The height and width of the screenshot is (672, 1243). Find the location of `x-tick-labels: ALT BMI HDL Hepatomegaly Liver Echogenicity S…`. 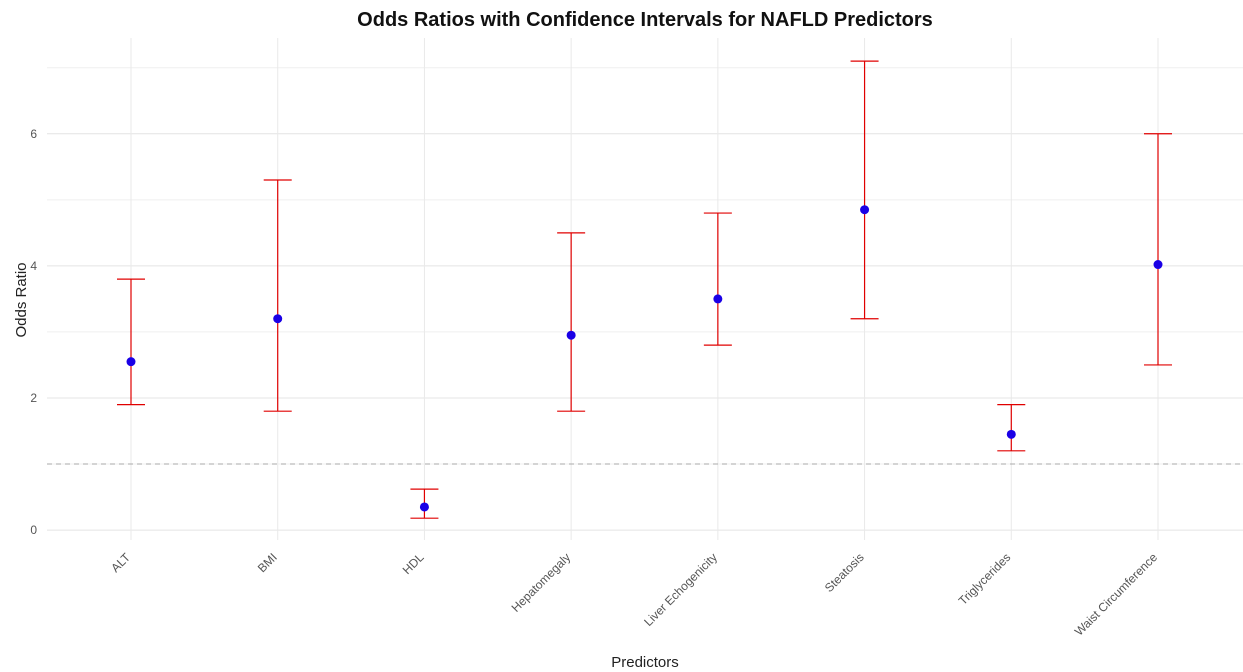

x-tick-labels: ALT BMI HDL Hepatomegaly Liver Echogenicity S… is located at coordinates (634, 594).